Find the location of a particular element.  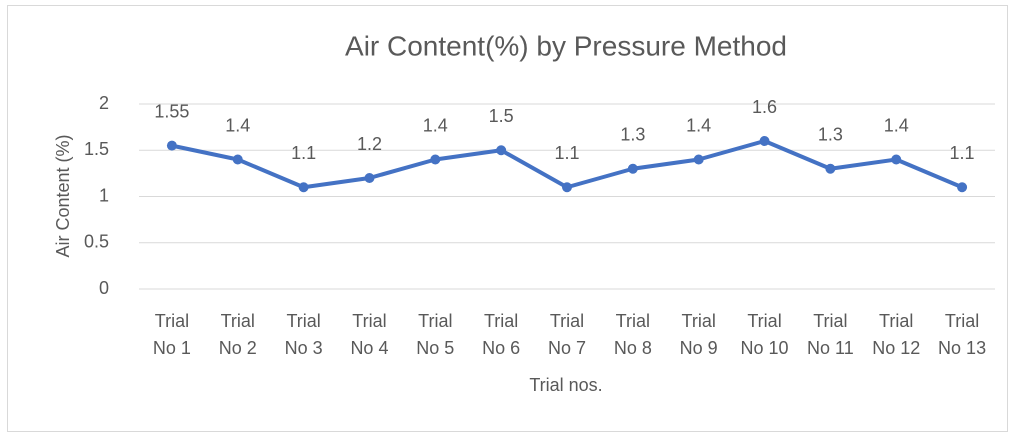

x-tick-label: Trial No 9 is located at coordinates (699, 334).